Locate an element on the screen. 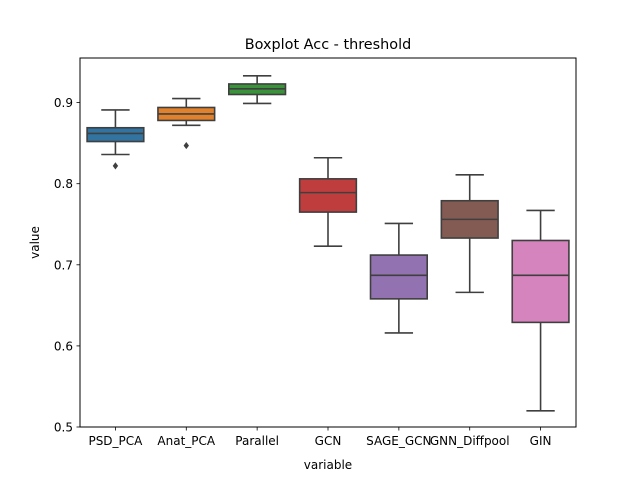 This screenshot has width=640, height=480. x-axis-label: variable is located at coordinates (328, 465).